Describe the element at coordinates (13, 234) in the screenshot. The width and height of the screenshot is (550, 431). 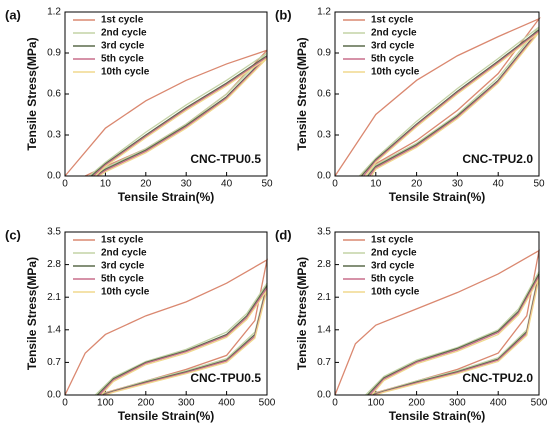
I see `panel-label: (c)` at that location.